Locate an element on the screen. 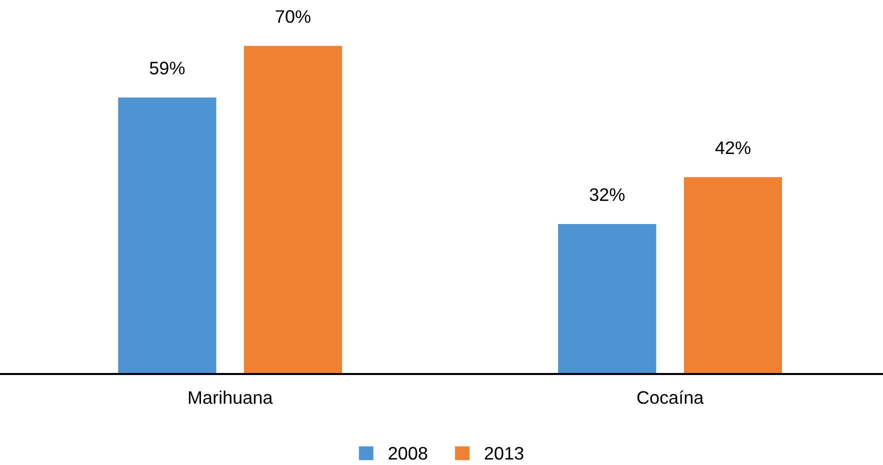 The height and width of the screenshot is (465, 883). data-label: 42% is located at coordinates (732, 147).